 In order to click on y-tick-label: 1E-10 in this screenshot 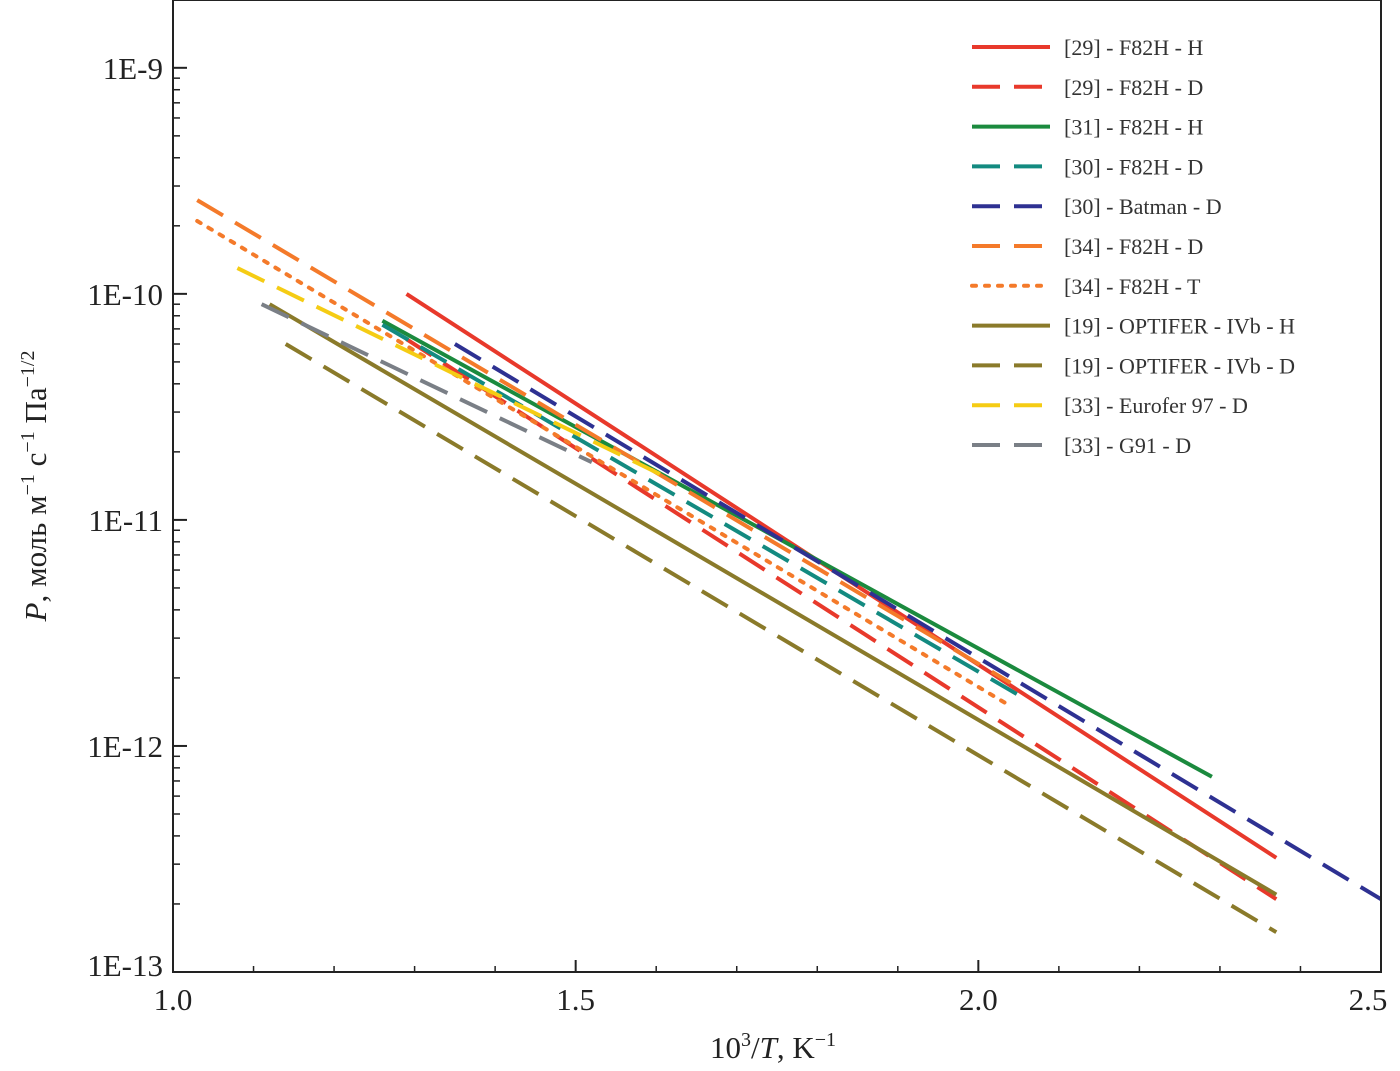, I will do `click(125, 294)`.